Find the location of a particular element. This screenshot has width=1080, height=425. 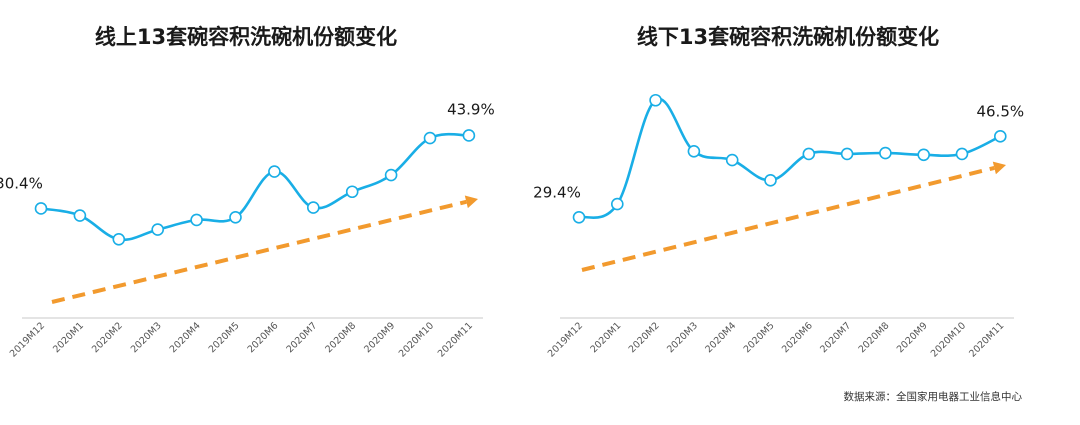

chart-title: 线上13套碗容积洗碗机份额变化 is located at coordinates (246, 37).